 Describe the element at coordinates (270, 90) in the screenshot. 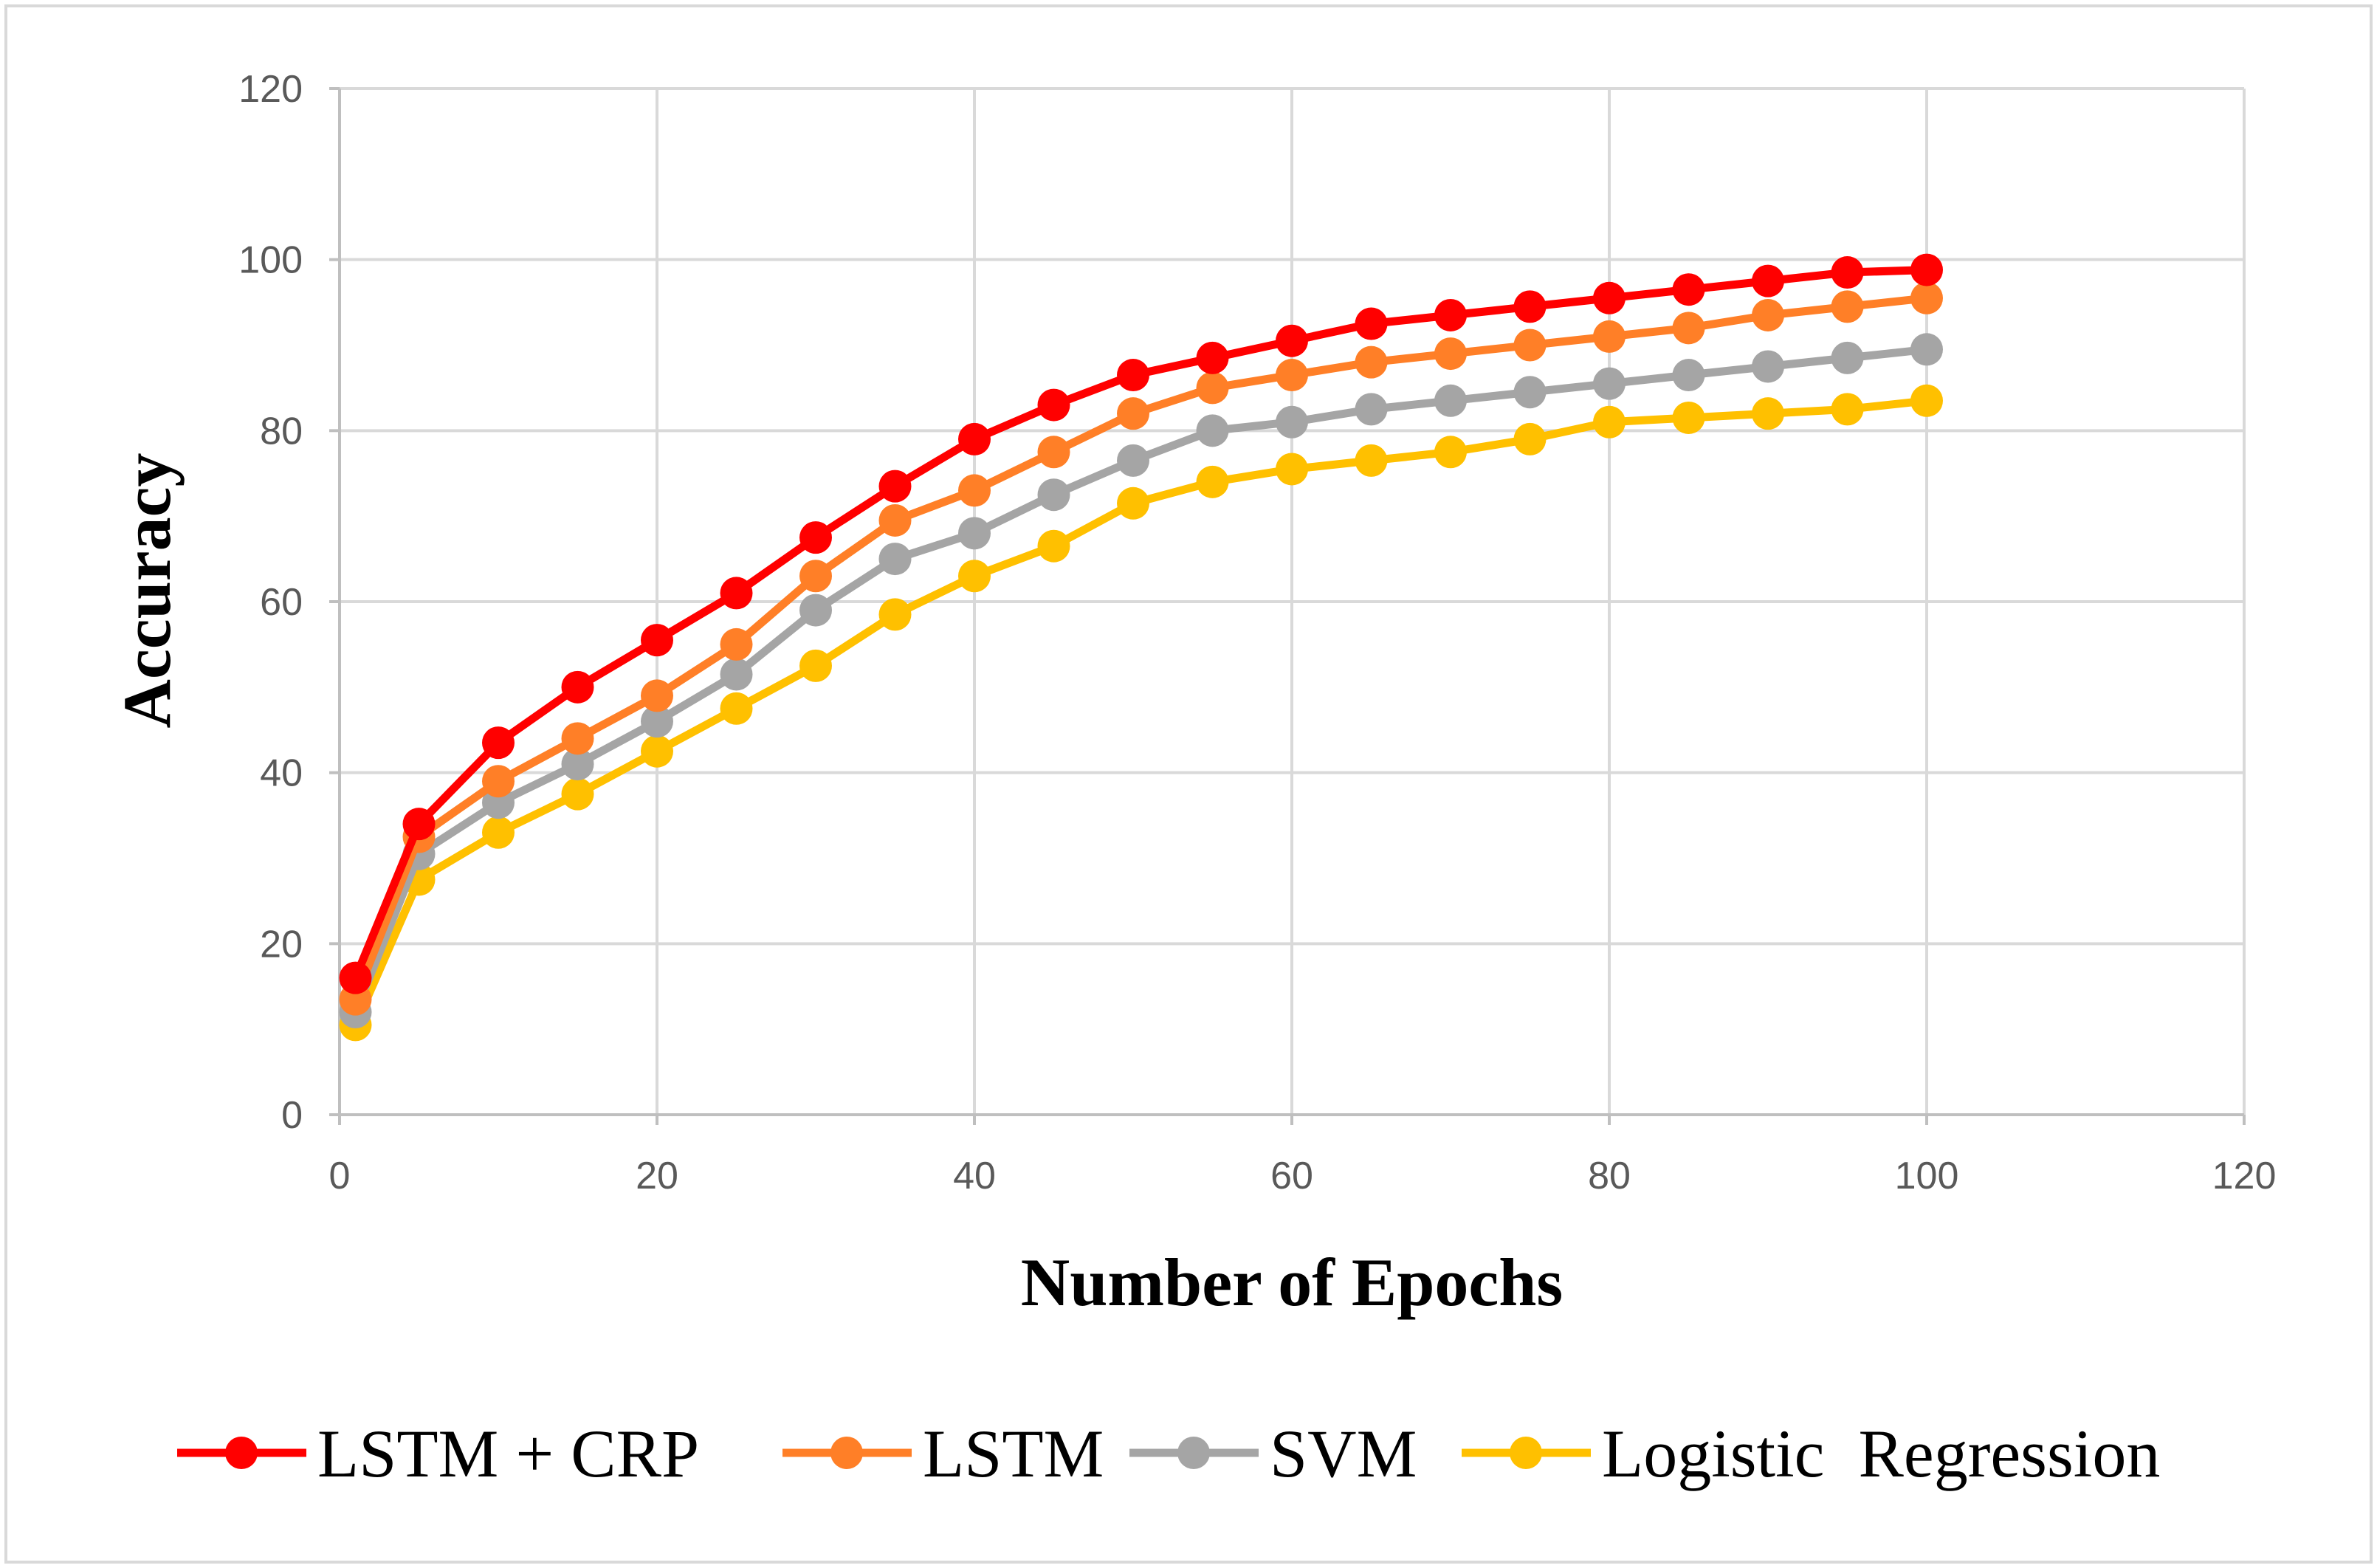

I see `y-tick-label: 120` at that location.